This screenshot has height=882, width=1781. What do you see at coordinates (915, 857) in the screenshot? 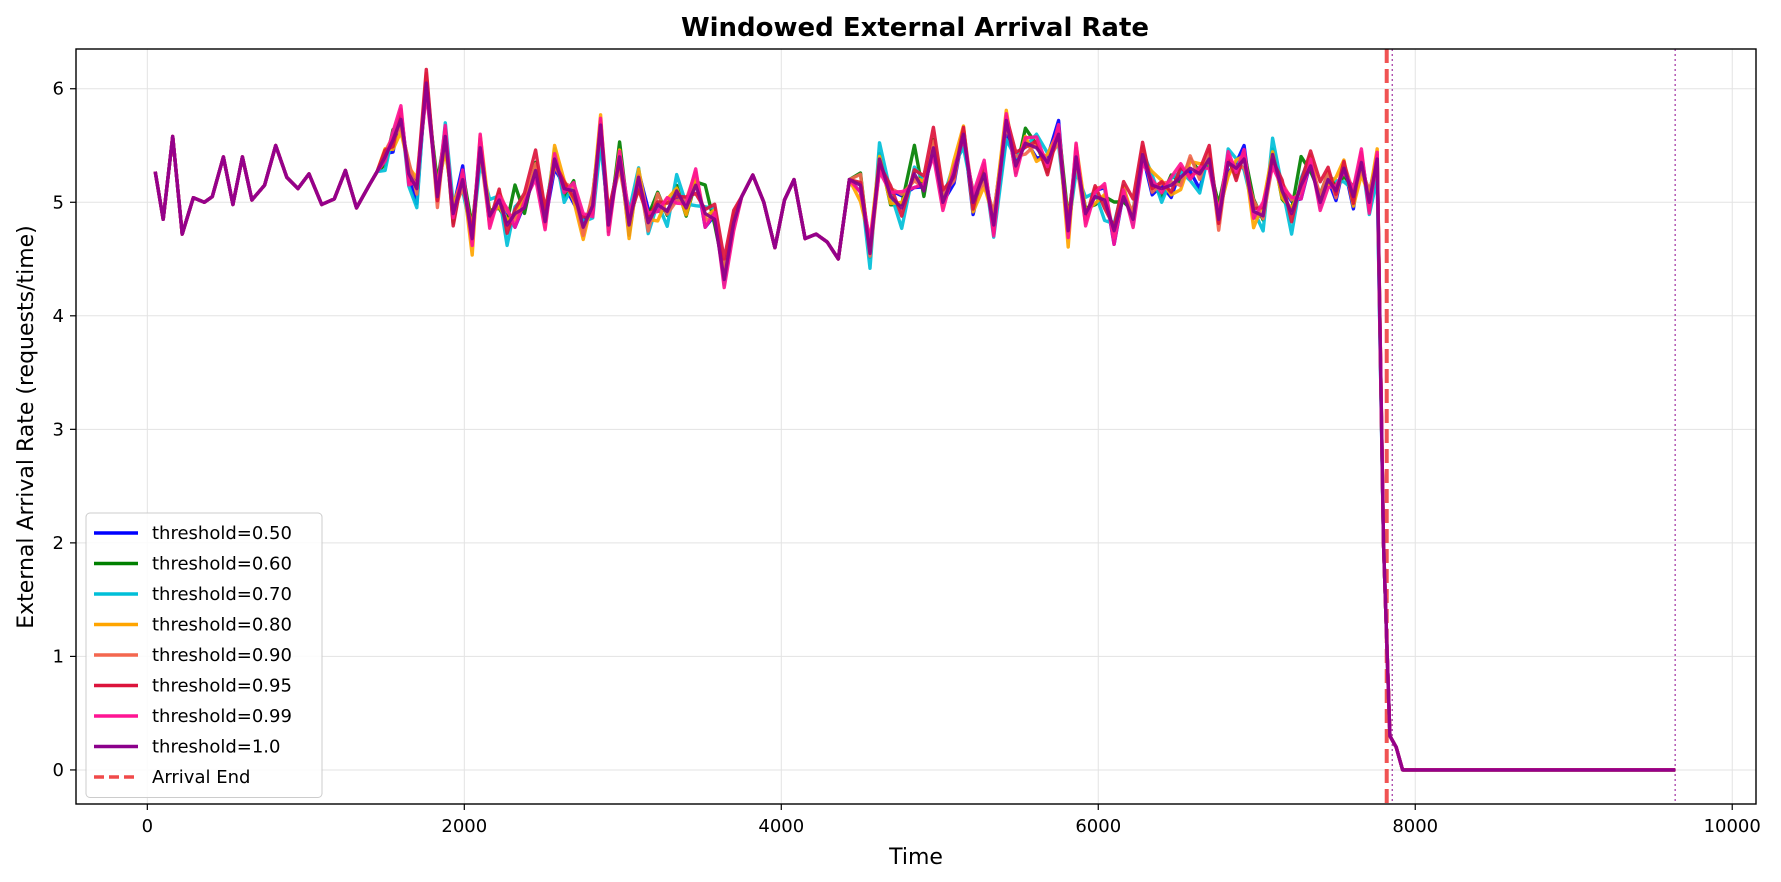
I see `x-axis-label: Time` at bounding box center [915, 857].